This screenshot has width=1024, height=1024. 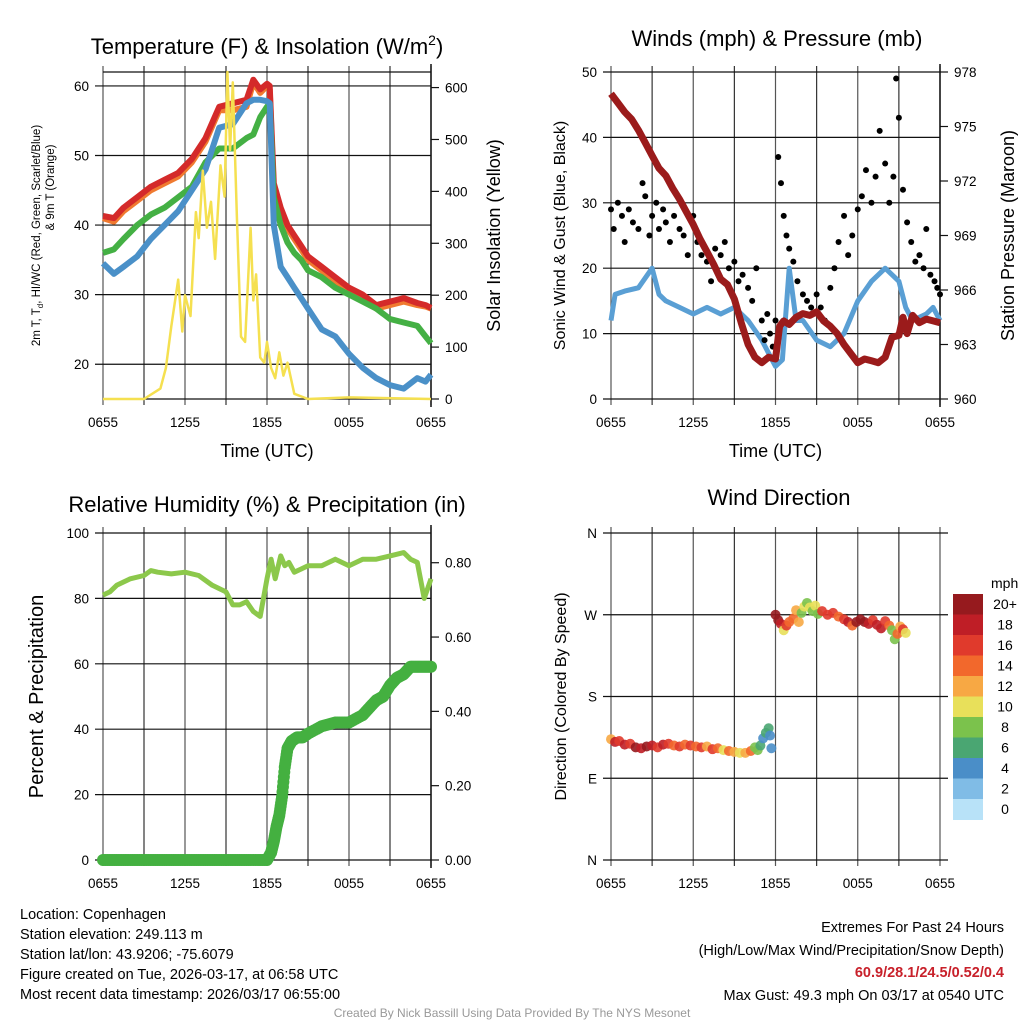 I want to click on y2-tick-label: 963, so click(x=965, y=345).